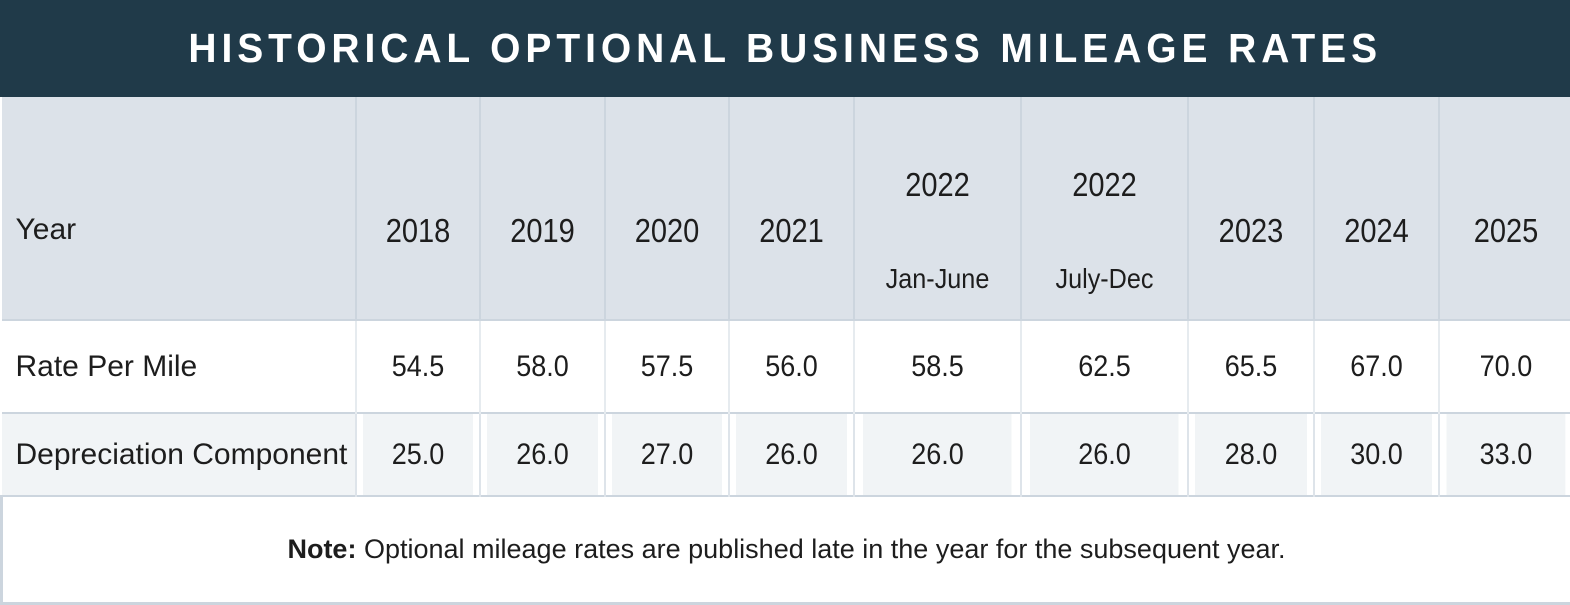 The height and width of the screenshot is (605, 1570). I want to click on cell-depreciation-2022-h2: 26.0, so click(1104, 454).